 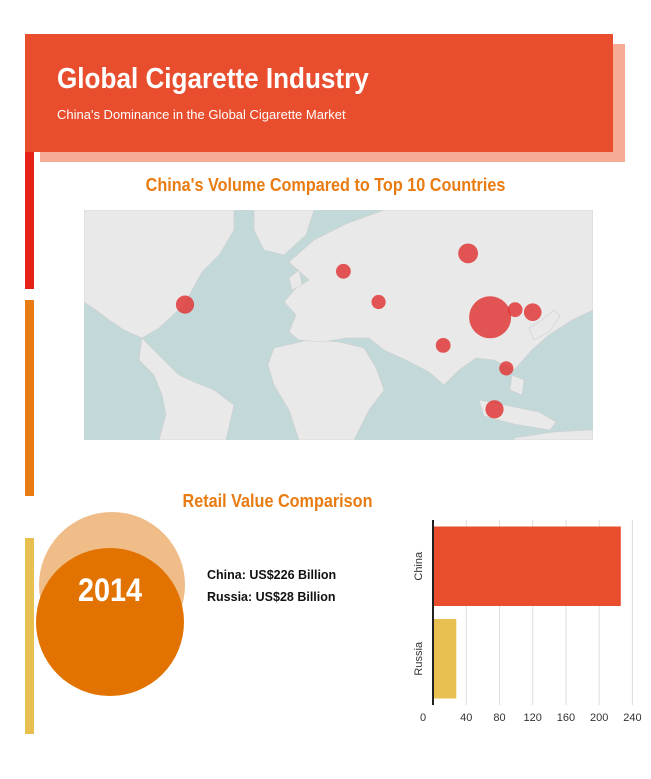 What do you see at coordinates (110, 622) in the screenshot?
I see `year-circle` at bounding box center [110, 622].